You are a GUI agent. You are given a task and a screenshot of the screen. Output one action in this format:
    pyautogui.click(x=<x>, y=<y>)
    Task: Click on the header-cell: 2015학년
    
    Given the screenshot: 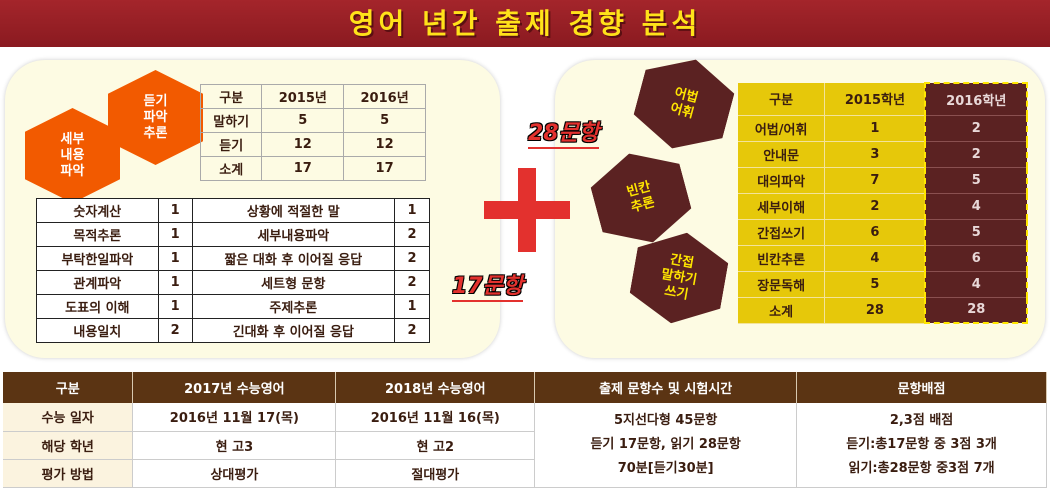 What is the action you would take?
    pyautogui.click(x=875, y=99)
    